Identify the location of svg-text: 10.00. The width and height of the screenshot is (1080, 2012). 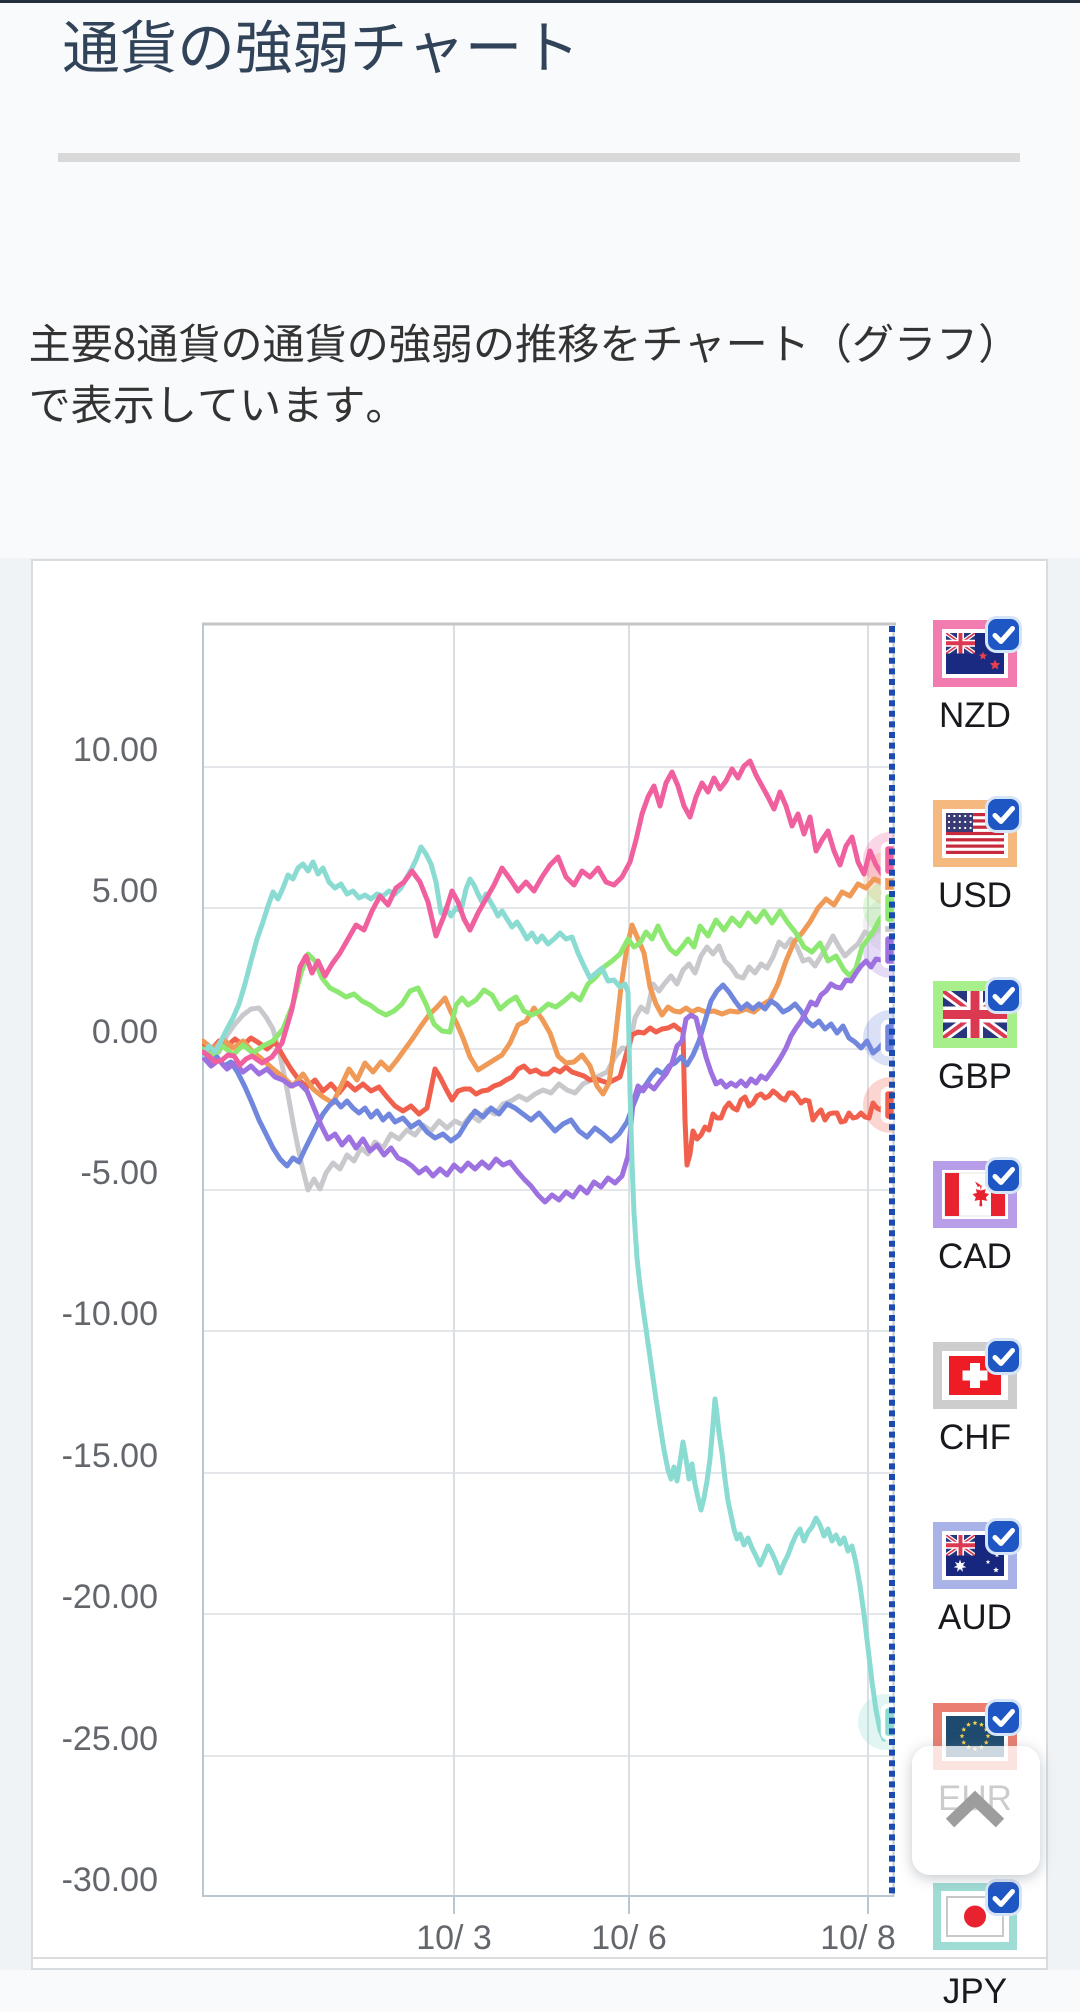
(115, 750).